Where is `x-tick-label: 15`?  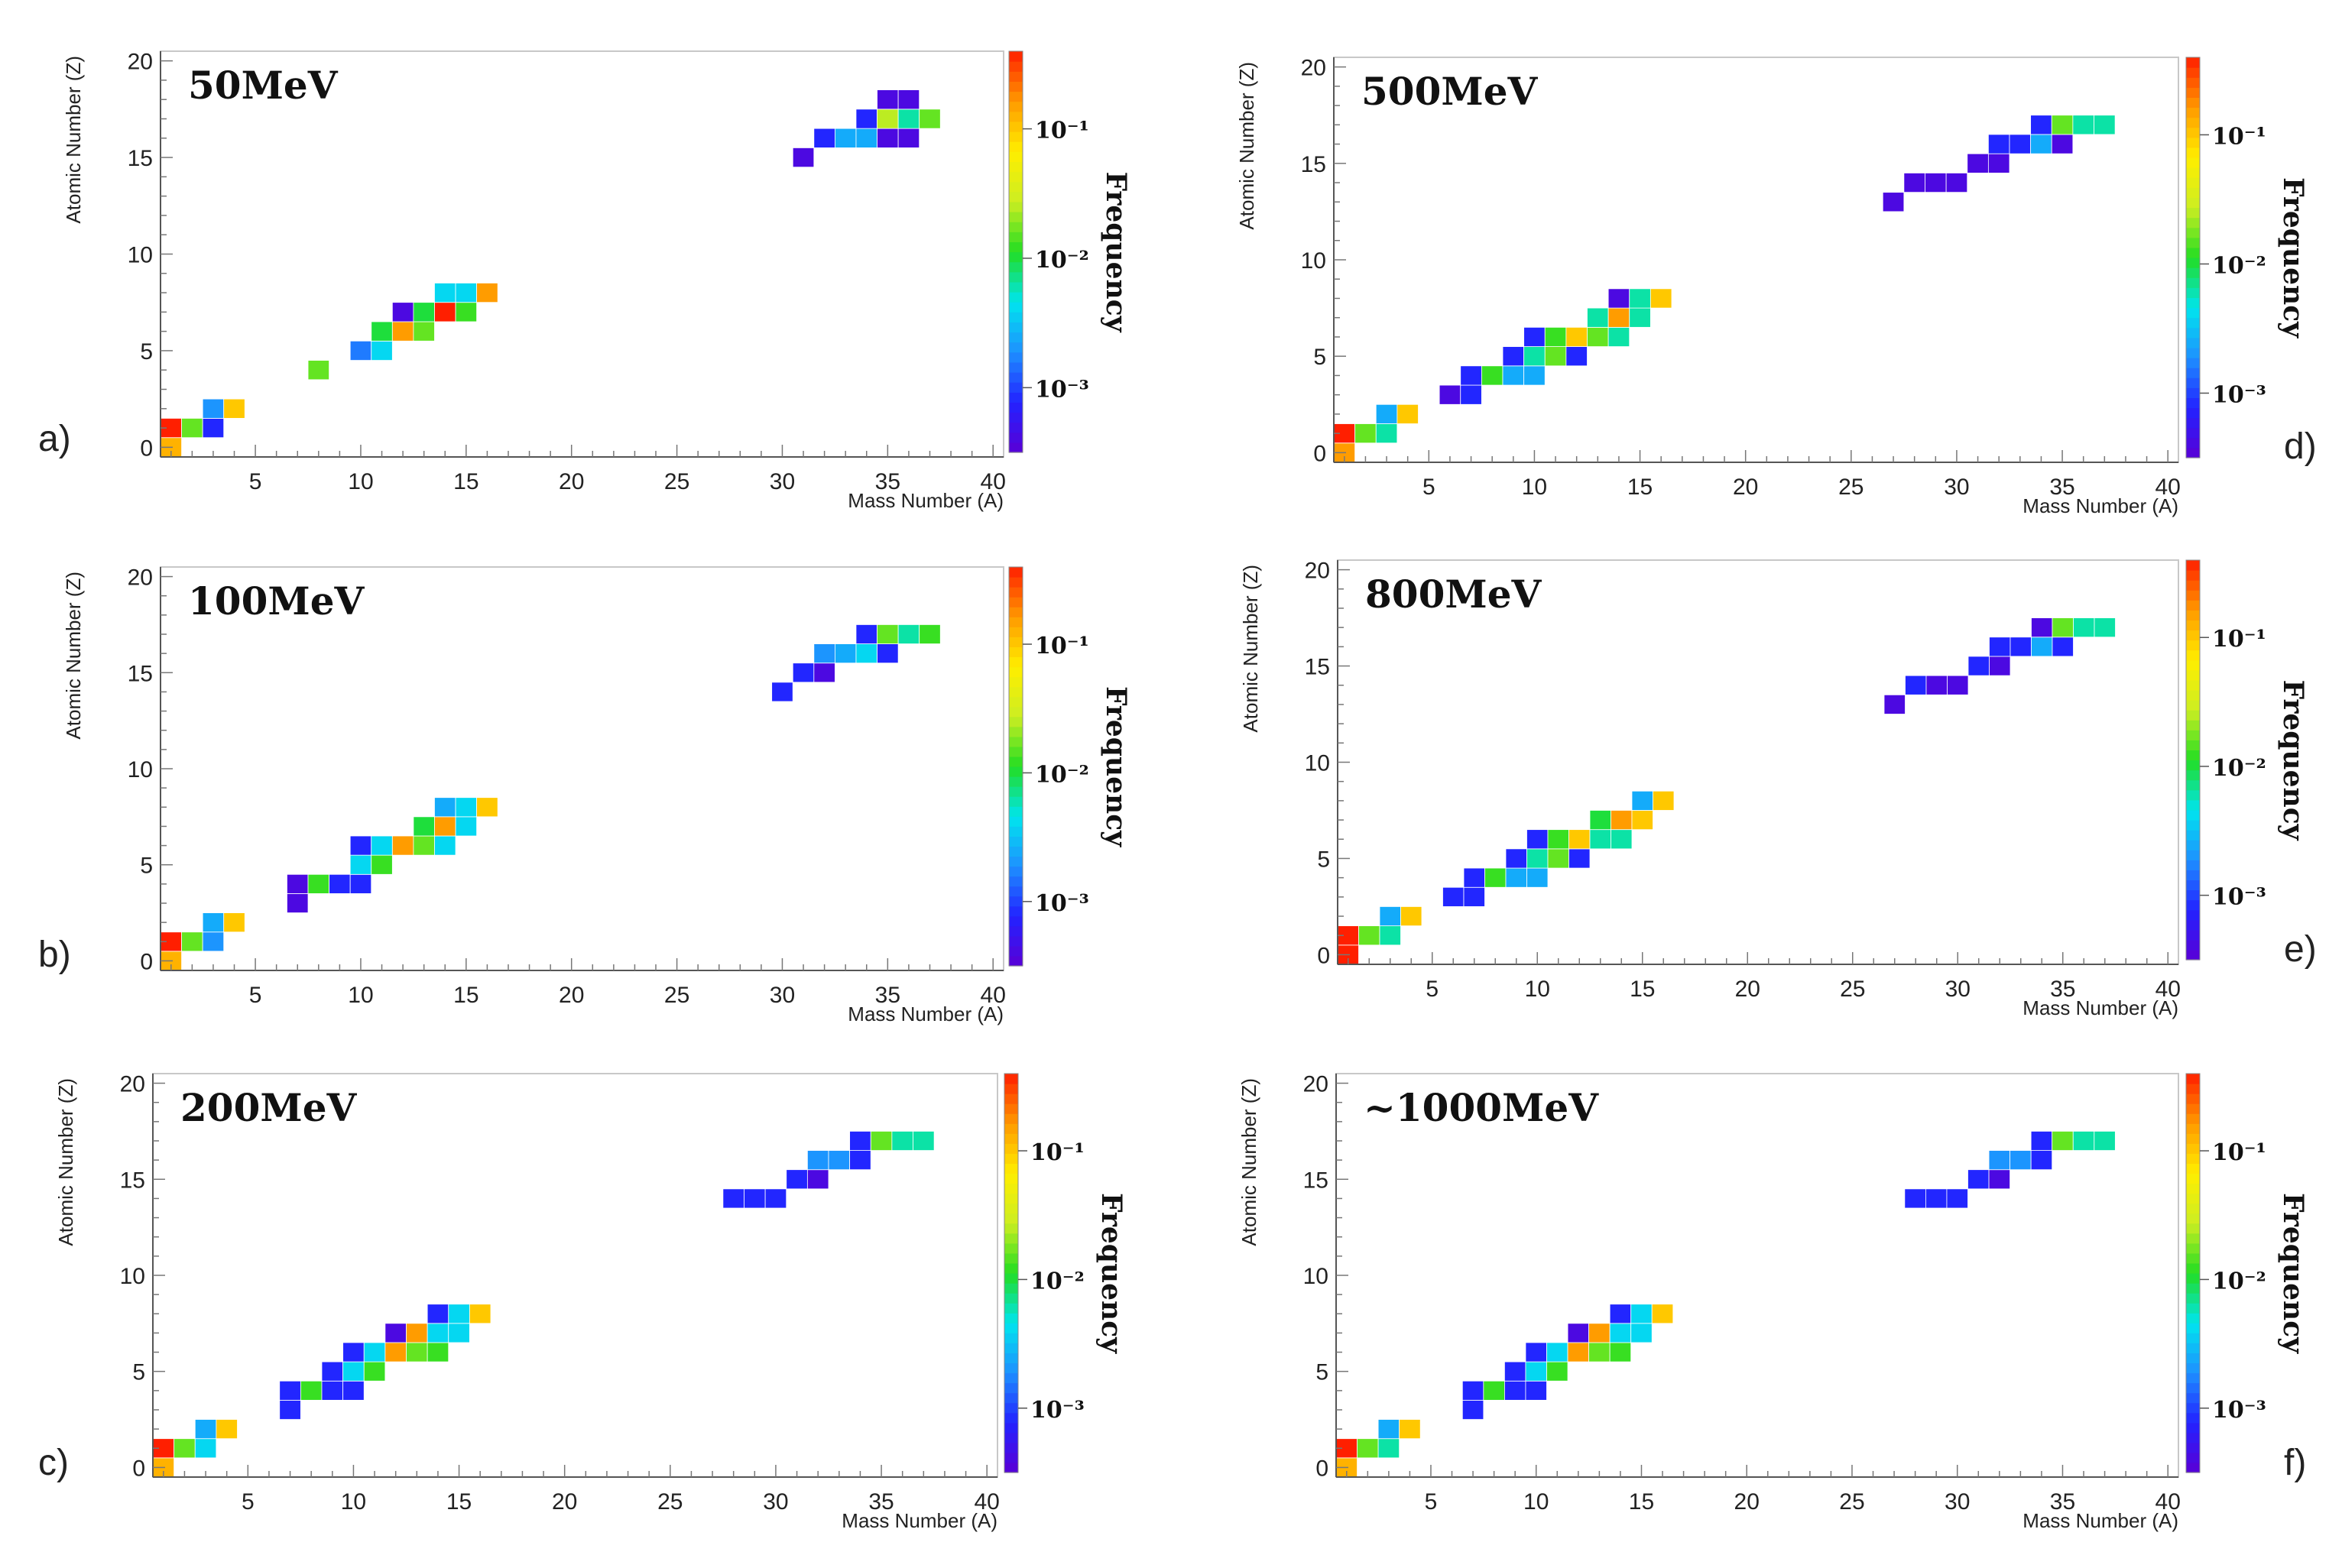
x-tick-label: 15 is located at coordinates (1642, 989).